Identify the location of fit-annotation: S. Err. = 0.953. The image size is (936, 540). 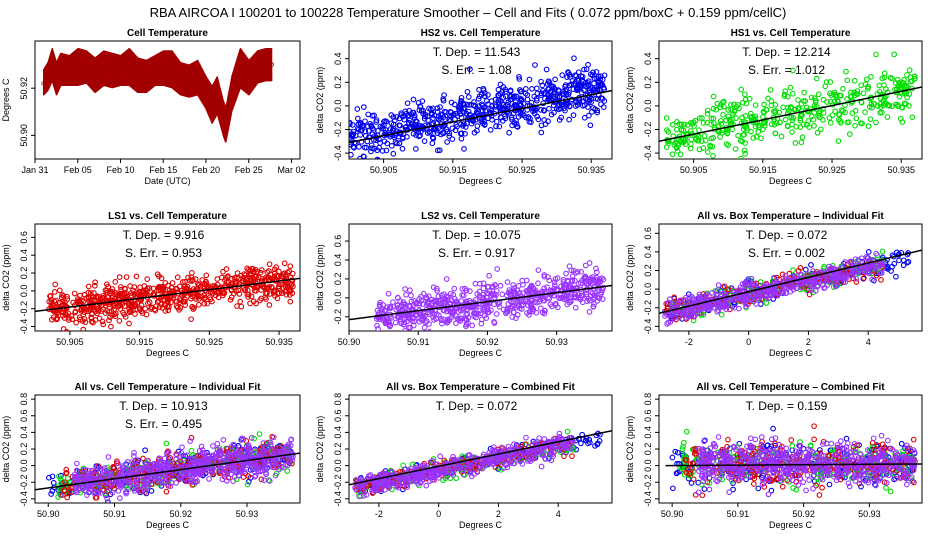
(163, 253).